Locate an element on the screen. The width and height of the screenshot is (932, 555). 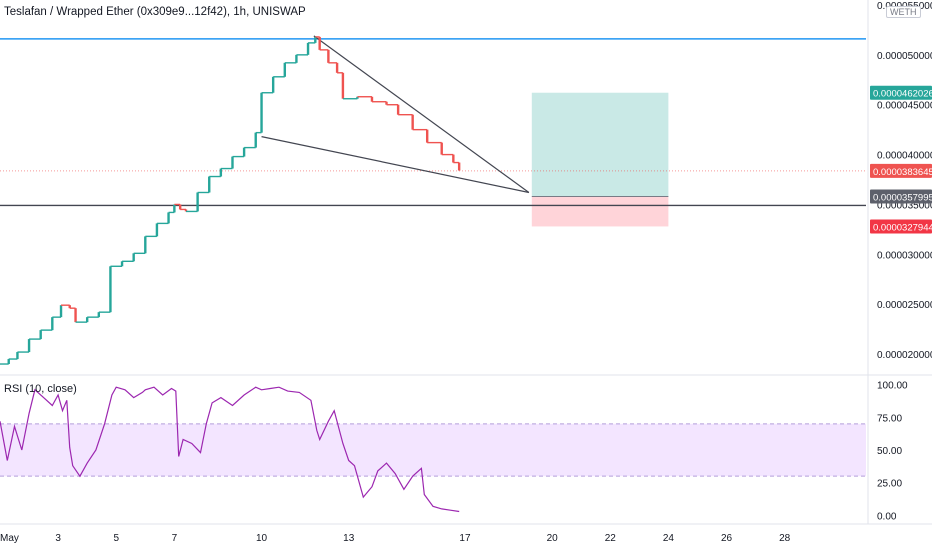
price-axis-tick-label: 0.0000200000 is located at coordinates (904, 355).